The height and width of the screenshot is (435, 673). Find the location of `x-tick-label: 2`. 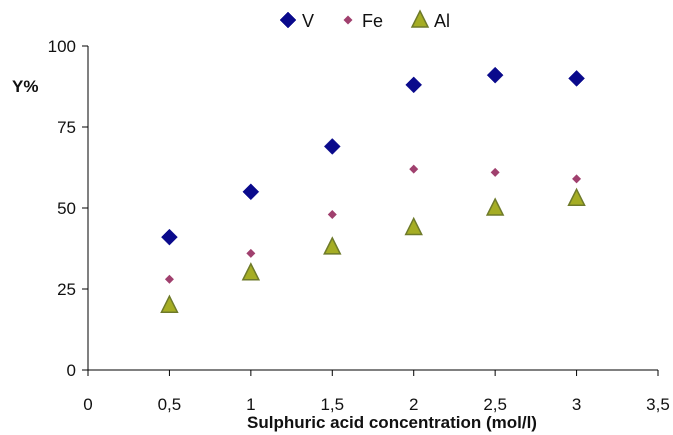

x-tick-label: 2 is located at coordinates (413, 404).